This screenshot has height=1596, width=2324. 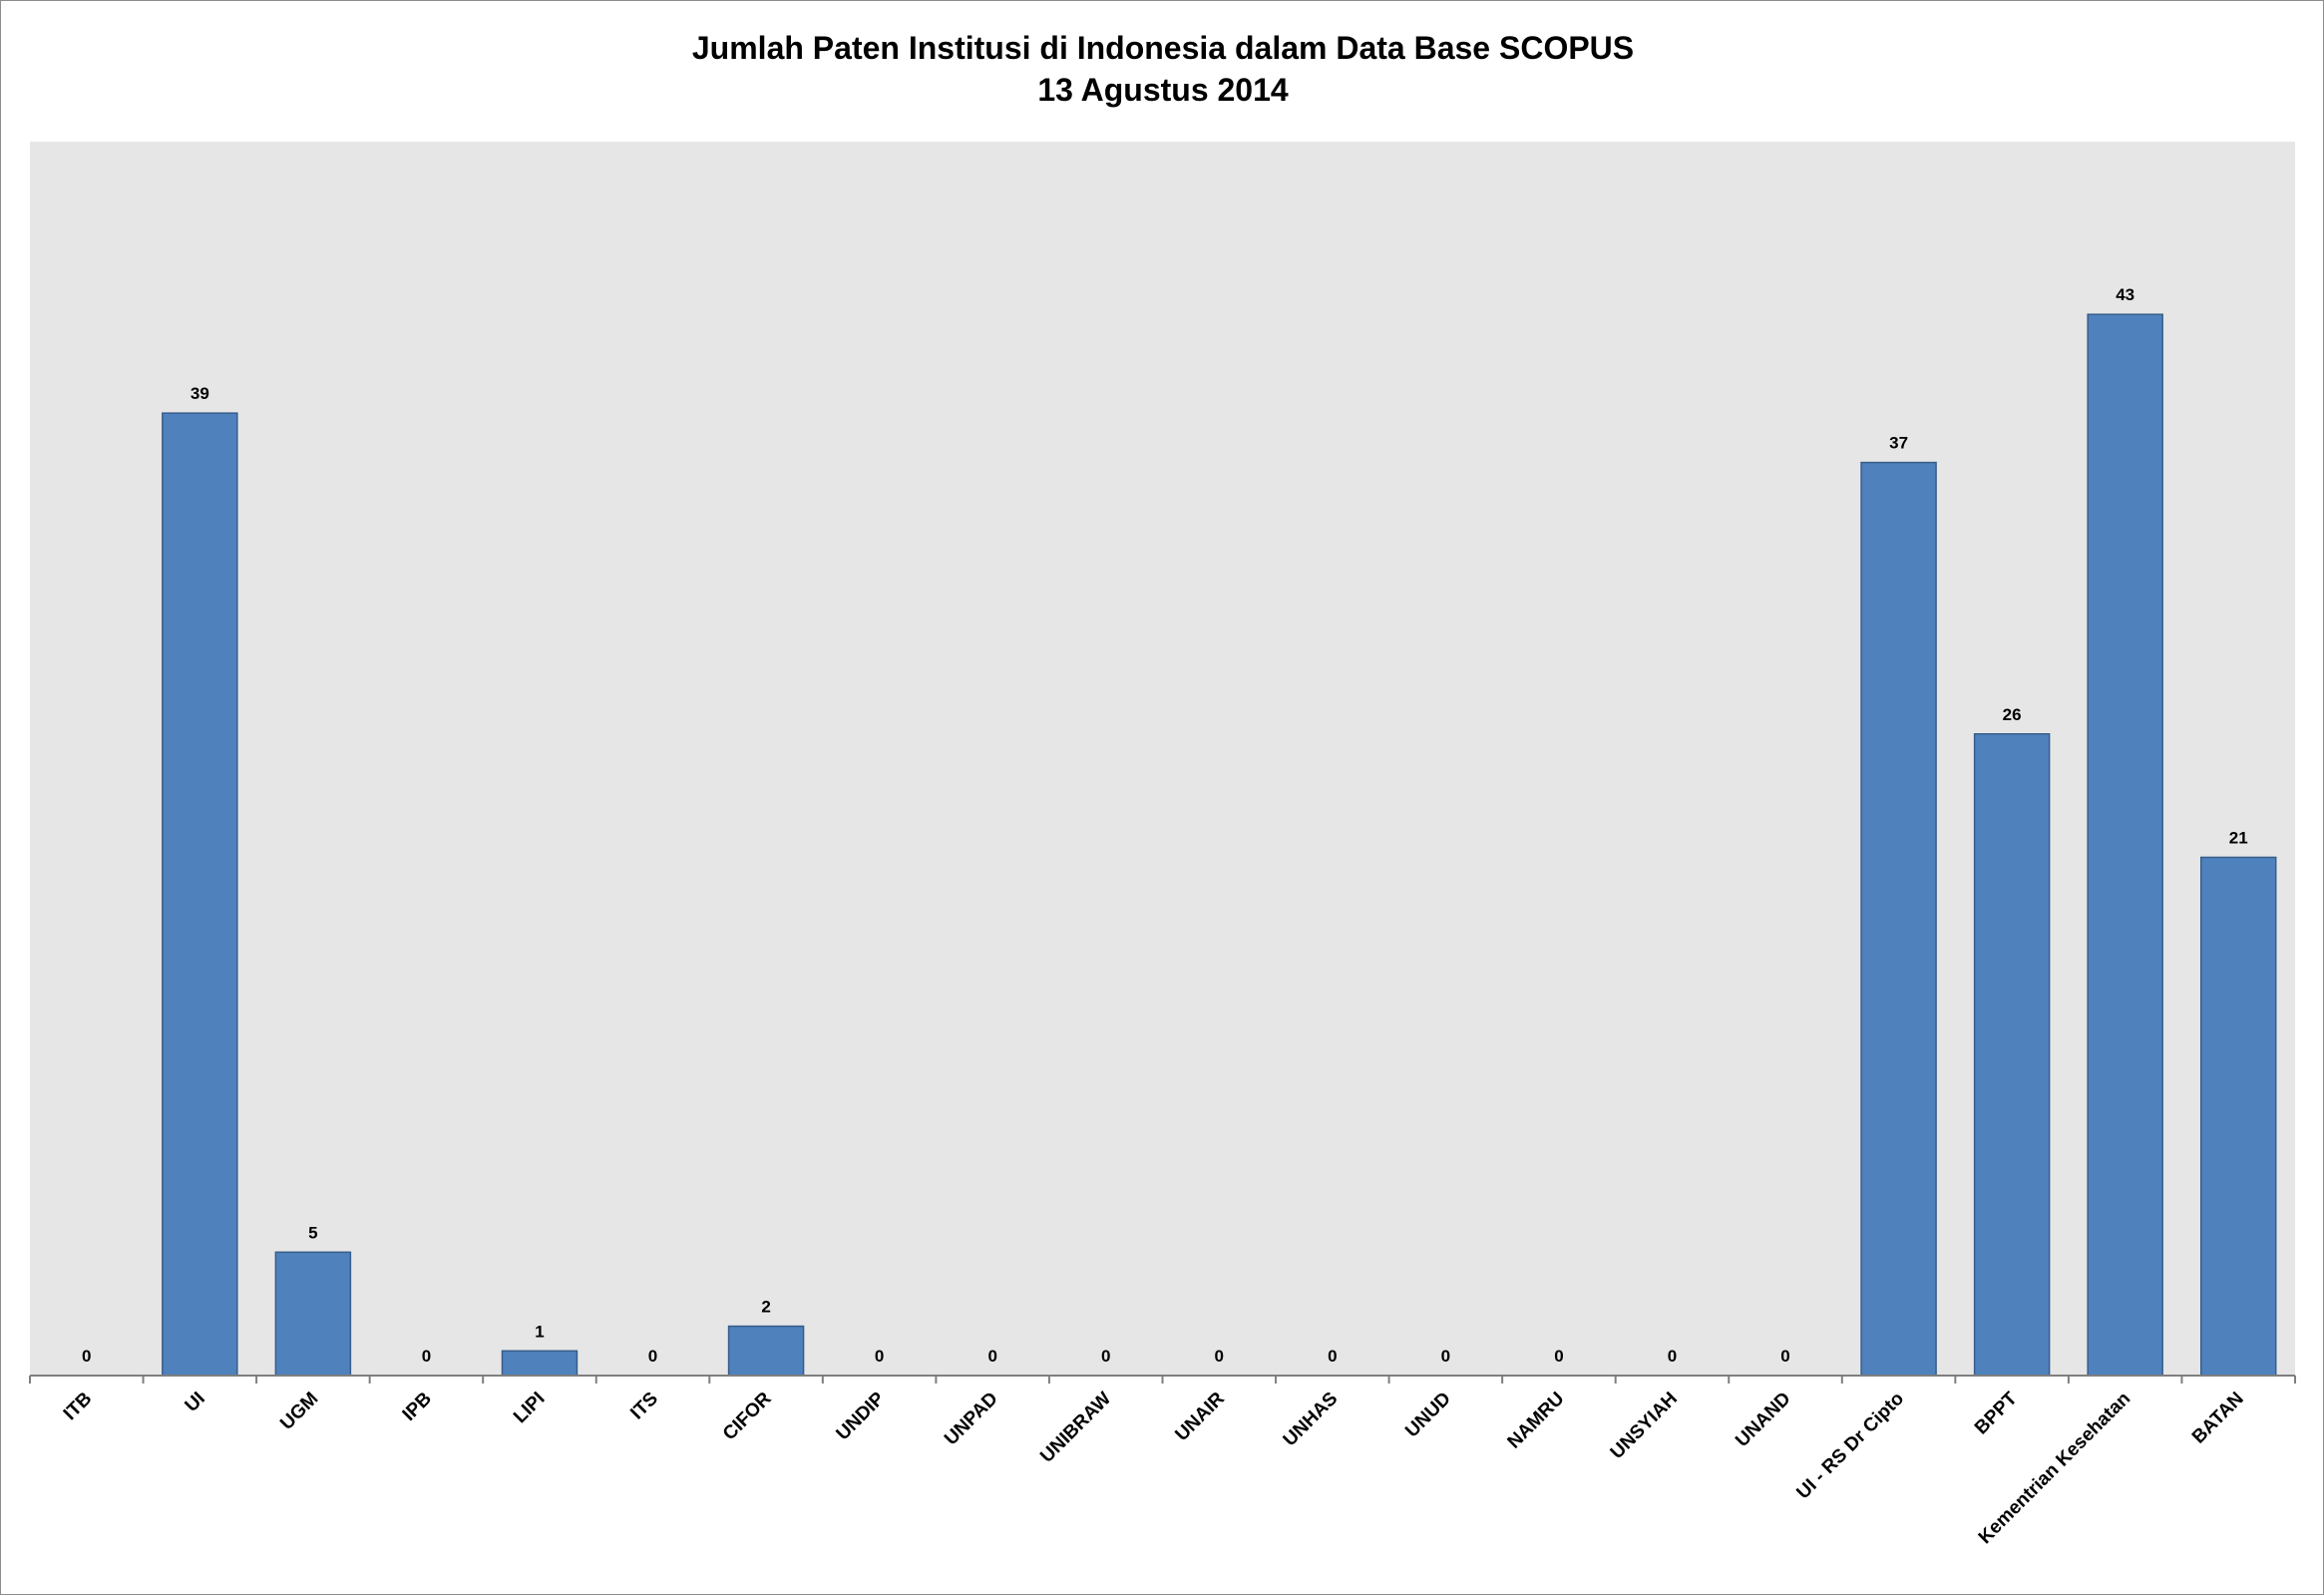 I want to click on x-tick-label: CIFOR, so click(x=747, y=1416).